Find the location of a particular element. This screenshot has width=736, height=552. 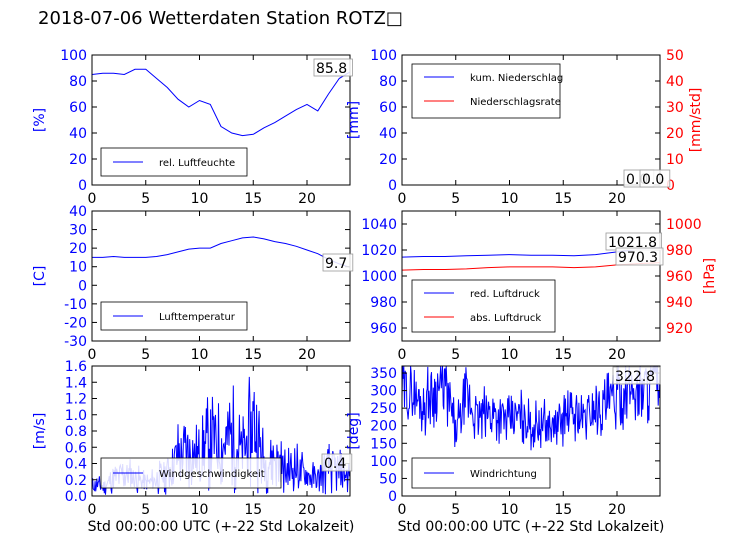

y-tick-label: 1020 is located at coordinates (379, 251).